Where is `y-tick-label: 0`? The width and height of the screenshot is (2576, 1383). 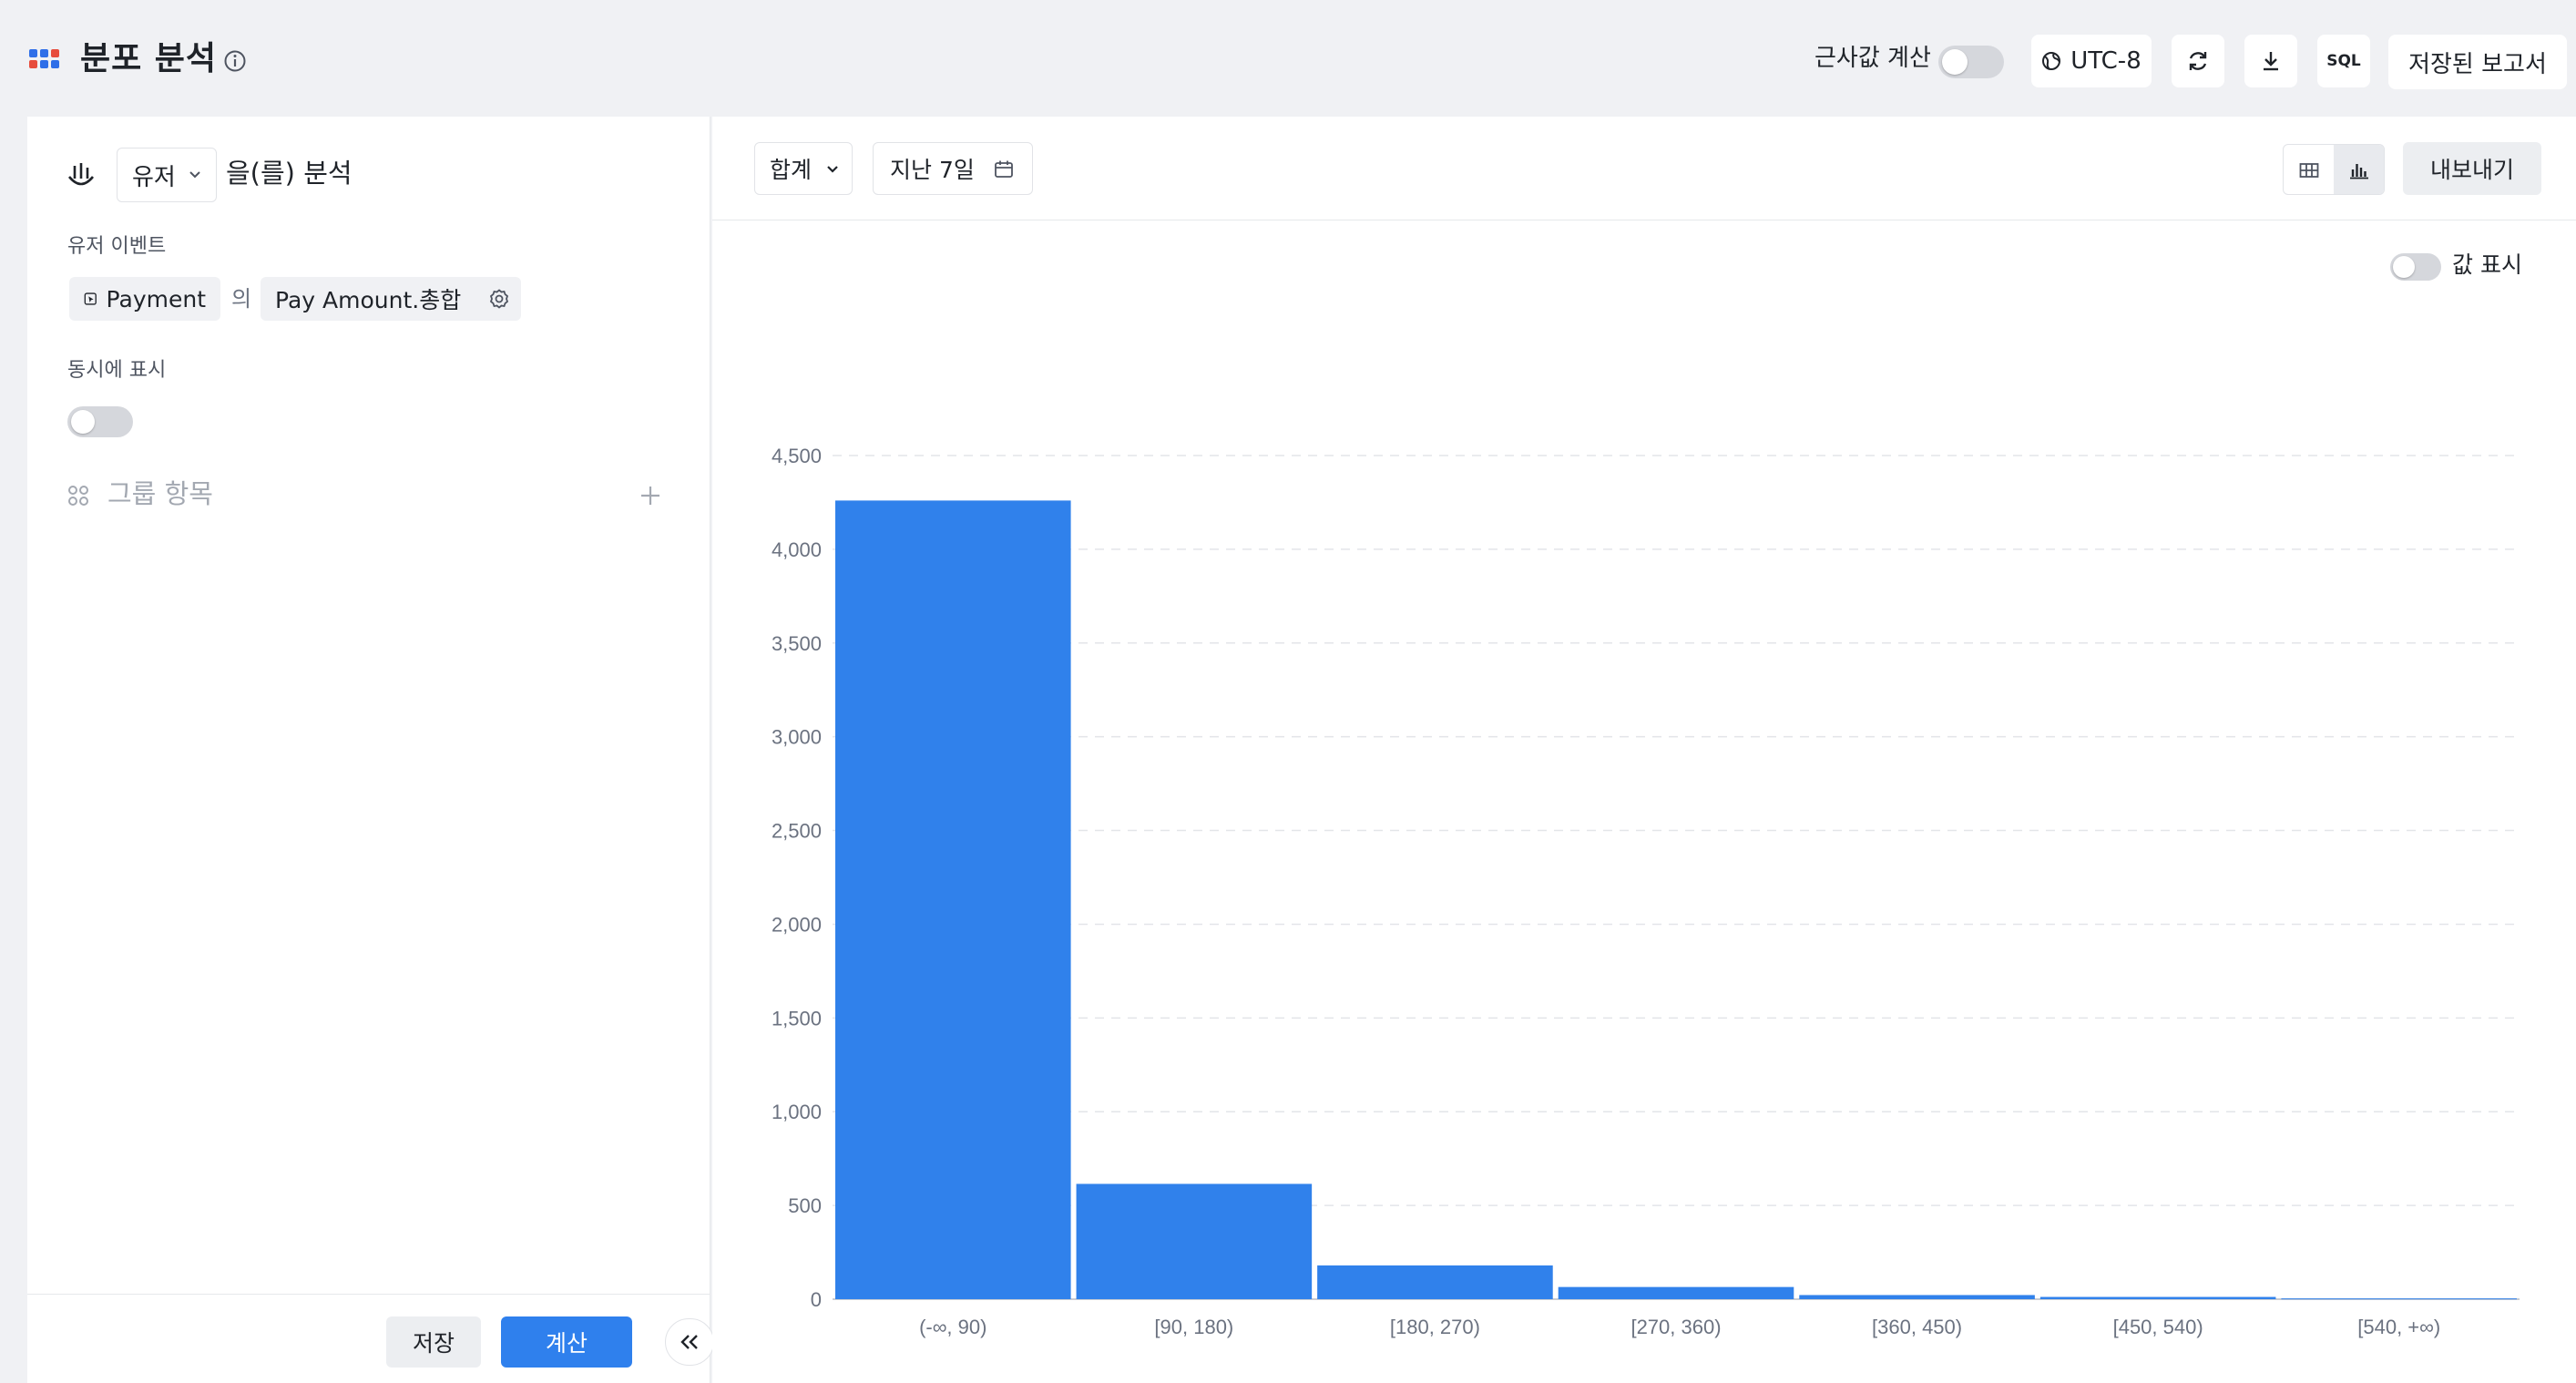 y-tick-label: 0 is located at coordinates (816, 1299).